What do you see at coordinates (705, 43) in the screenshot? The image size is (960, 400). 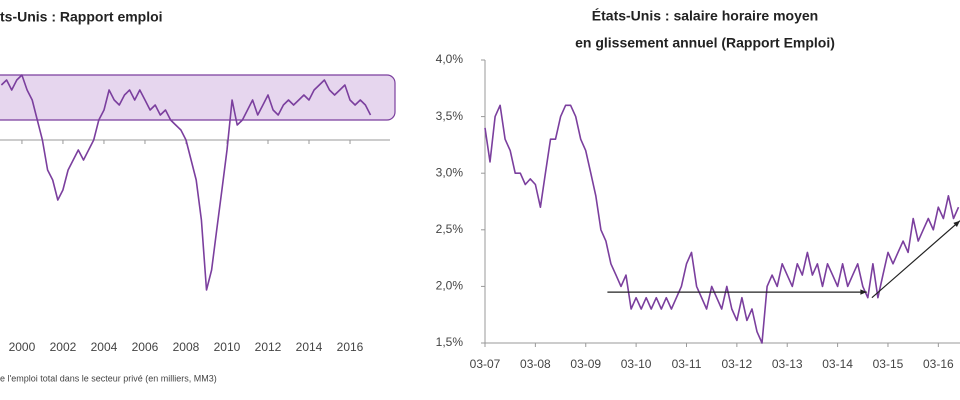 I see `chart-title: en glissement annuel (Rapport Emploi)` at bounding box center [705, 43].